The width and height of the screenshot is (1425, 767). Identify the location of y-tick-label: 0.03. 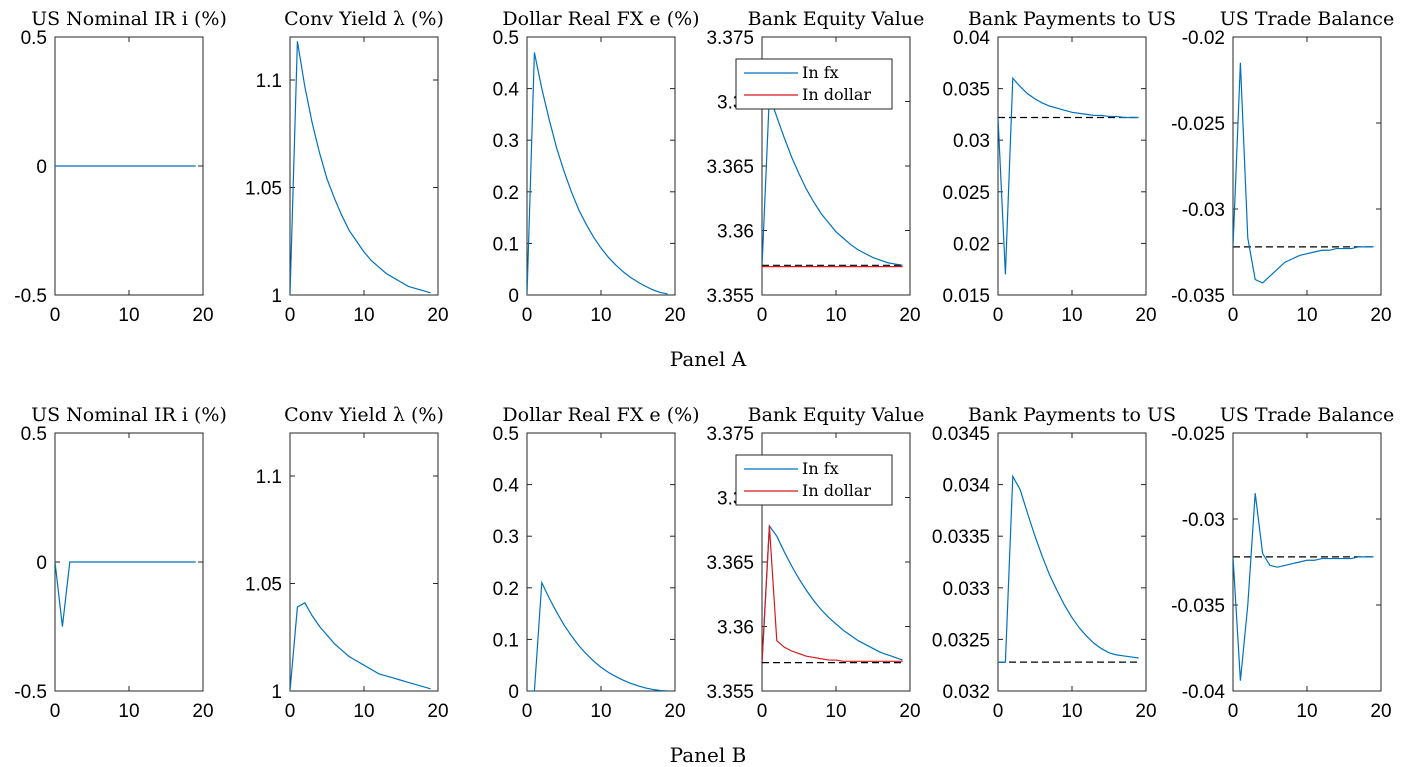
(971, 141).